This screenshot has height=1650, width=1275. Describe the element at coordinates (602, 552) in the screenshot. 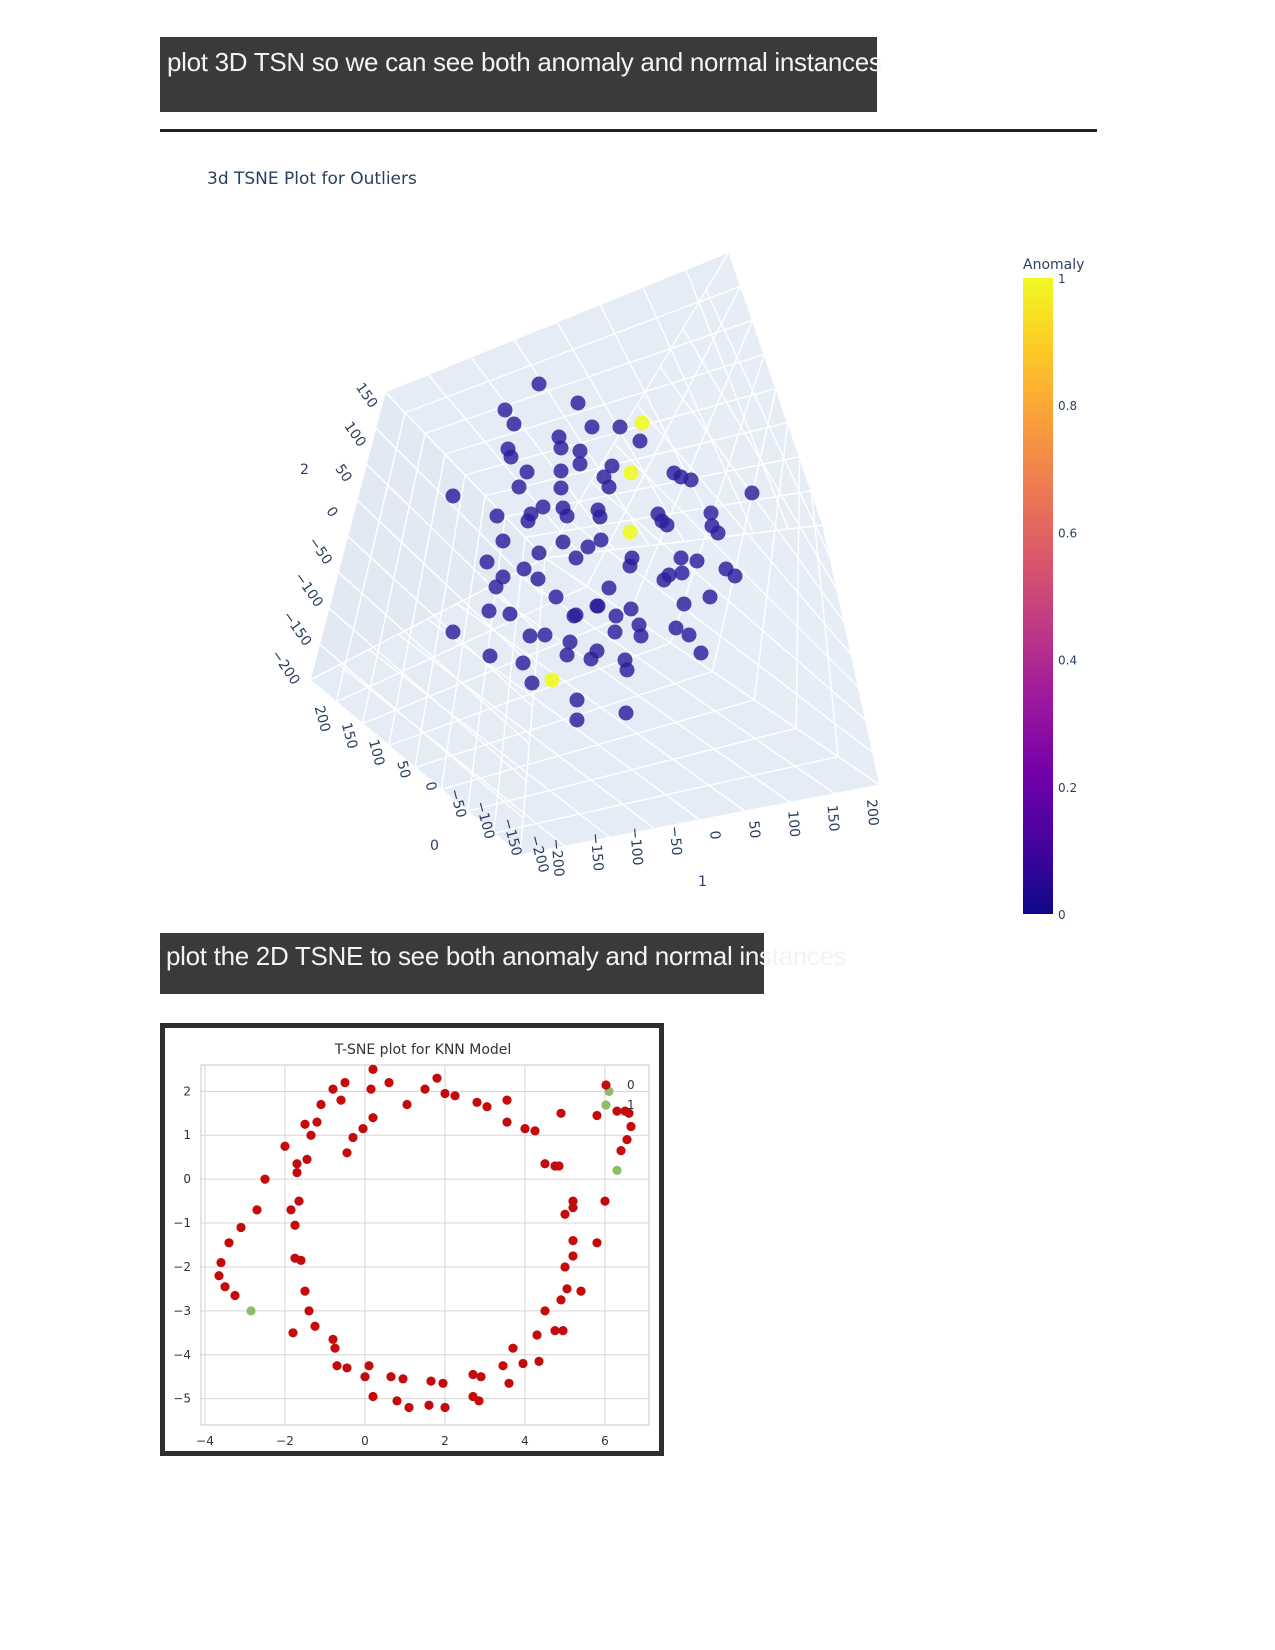

I see `scatter-3d-markers` at that location.